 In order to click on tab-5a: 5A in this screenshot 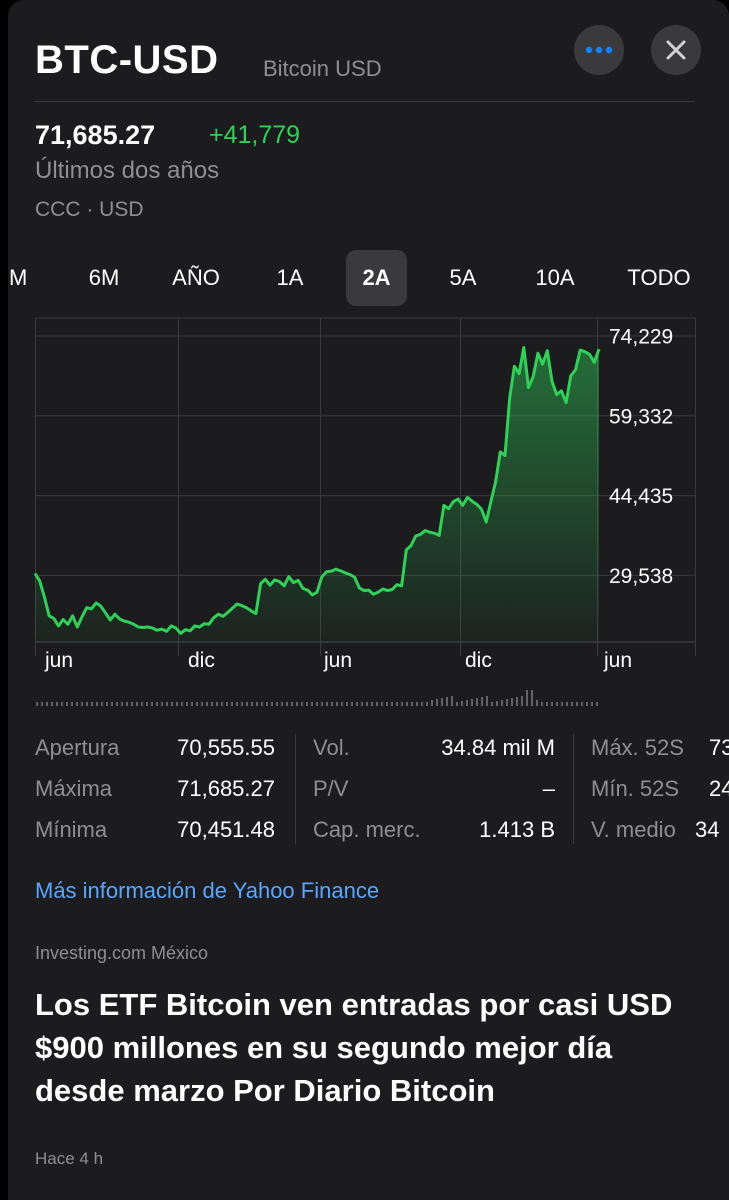, I will do `click(463, 277)`.